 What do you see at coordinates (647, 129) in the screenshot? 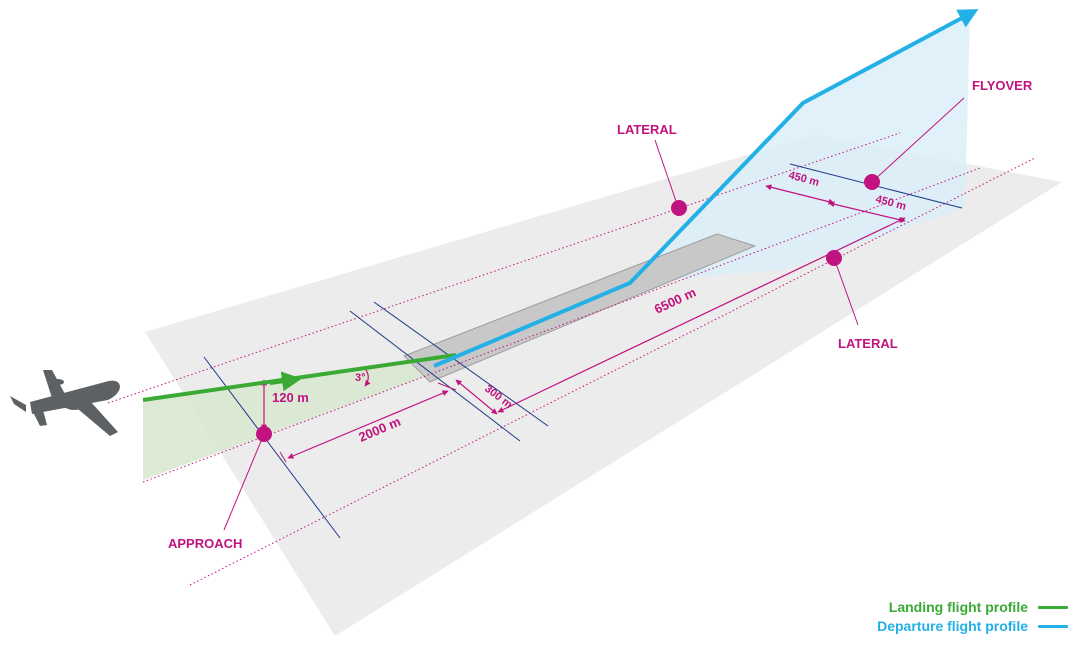
I see `label-lateral-top: LATERAL` at bounding box center [647, 129].